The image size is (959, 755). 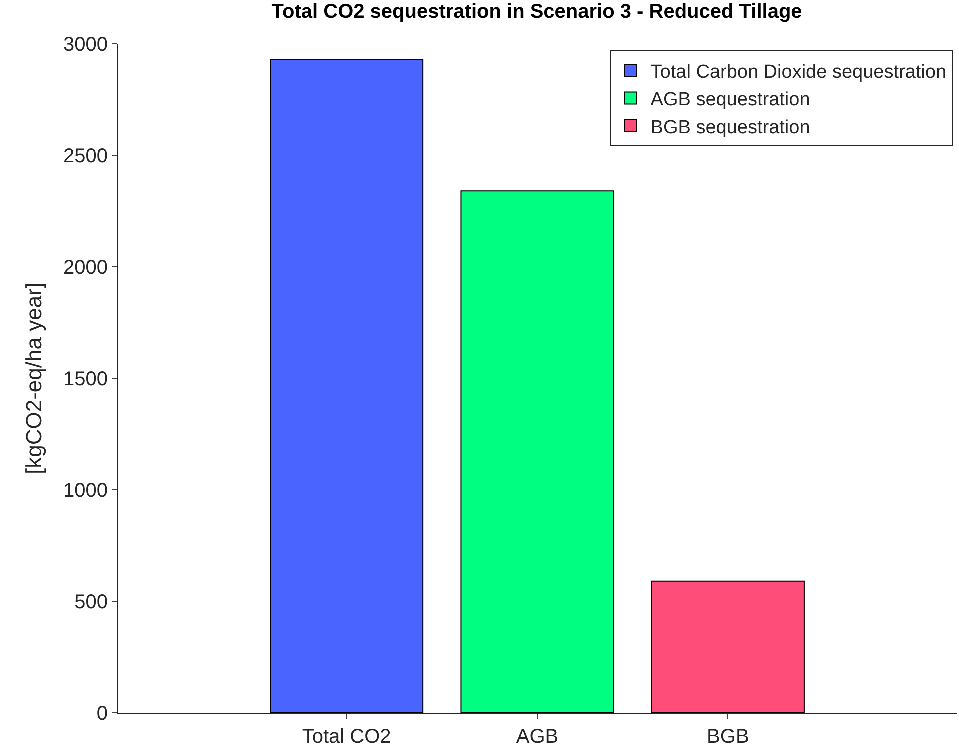 What do you see at coordinates (91, 603) in the screenshot?
I see `y-tick-label: 500` at bounding box center [91, 603].